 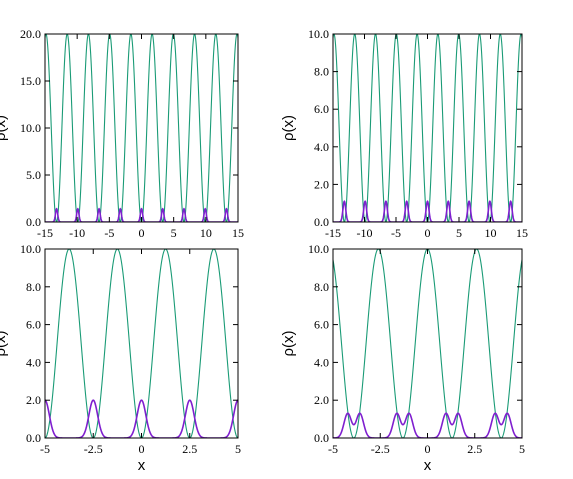 I want to click on y-tick-label: 20.0, so click(x=30, y=34).